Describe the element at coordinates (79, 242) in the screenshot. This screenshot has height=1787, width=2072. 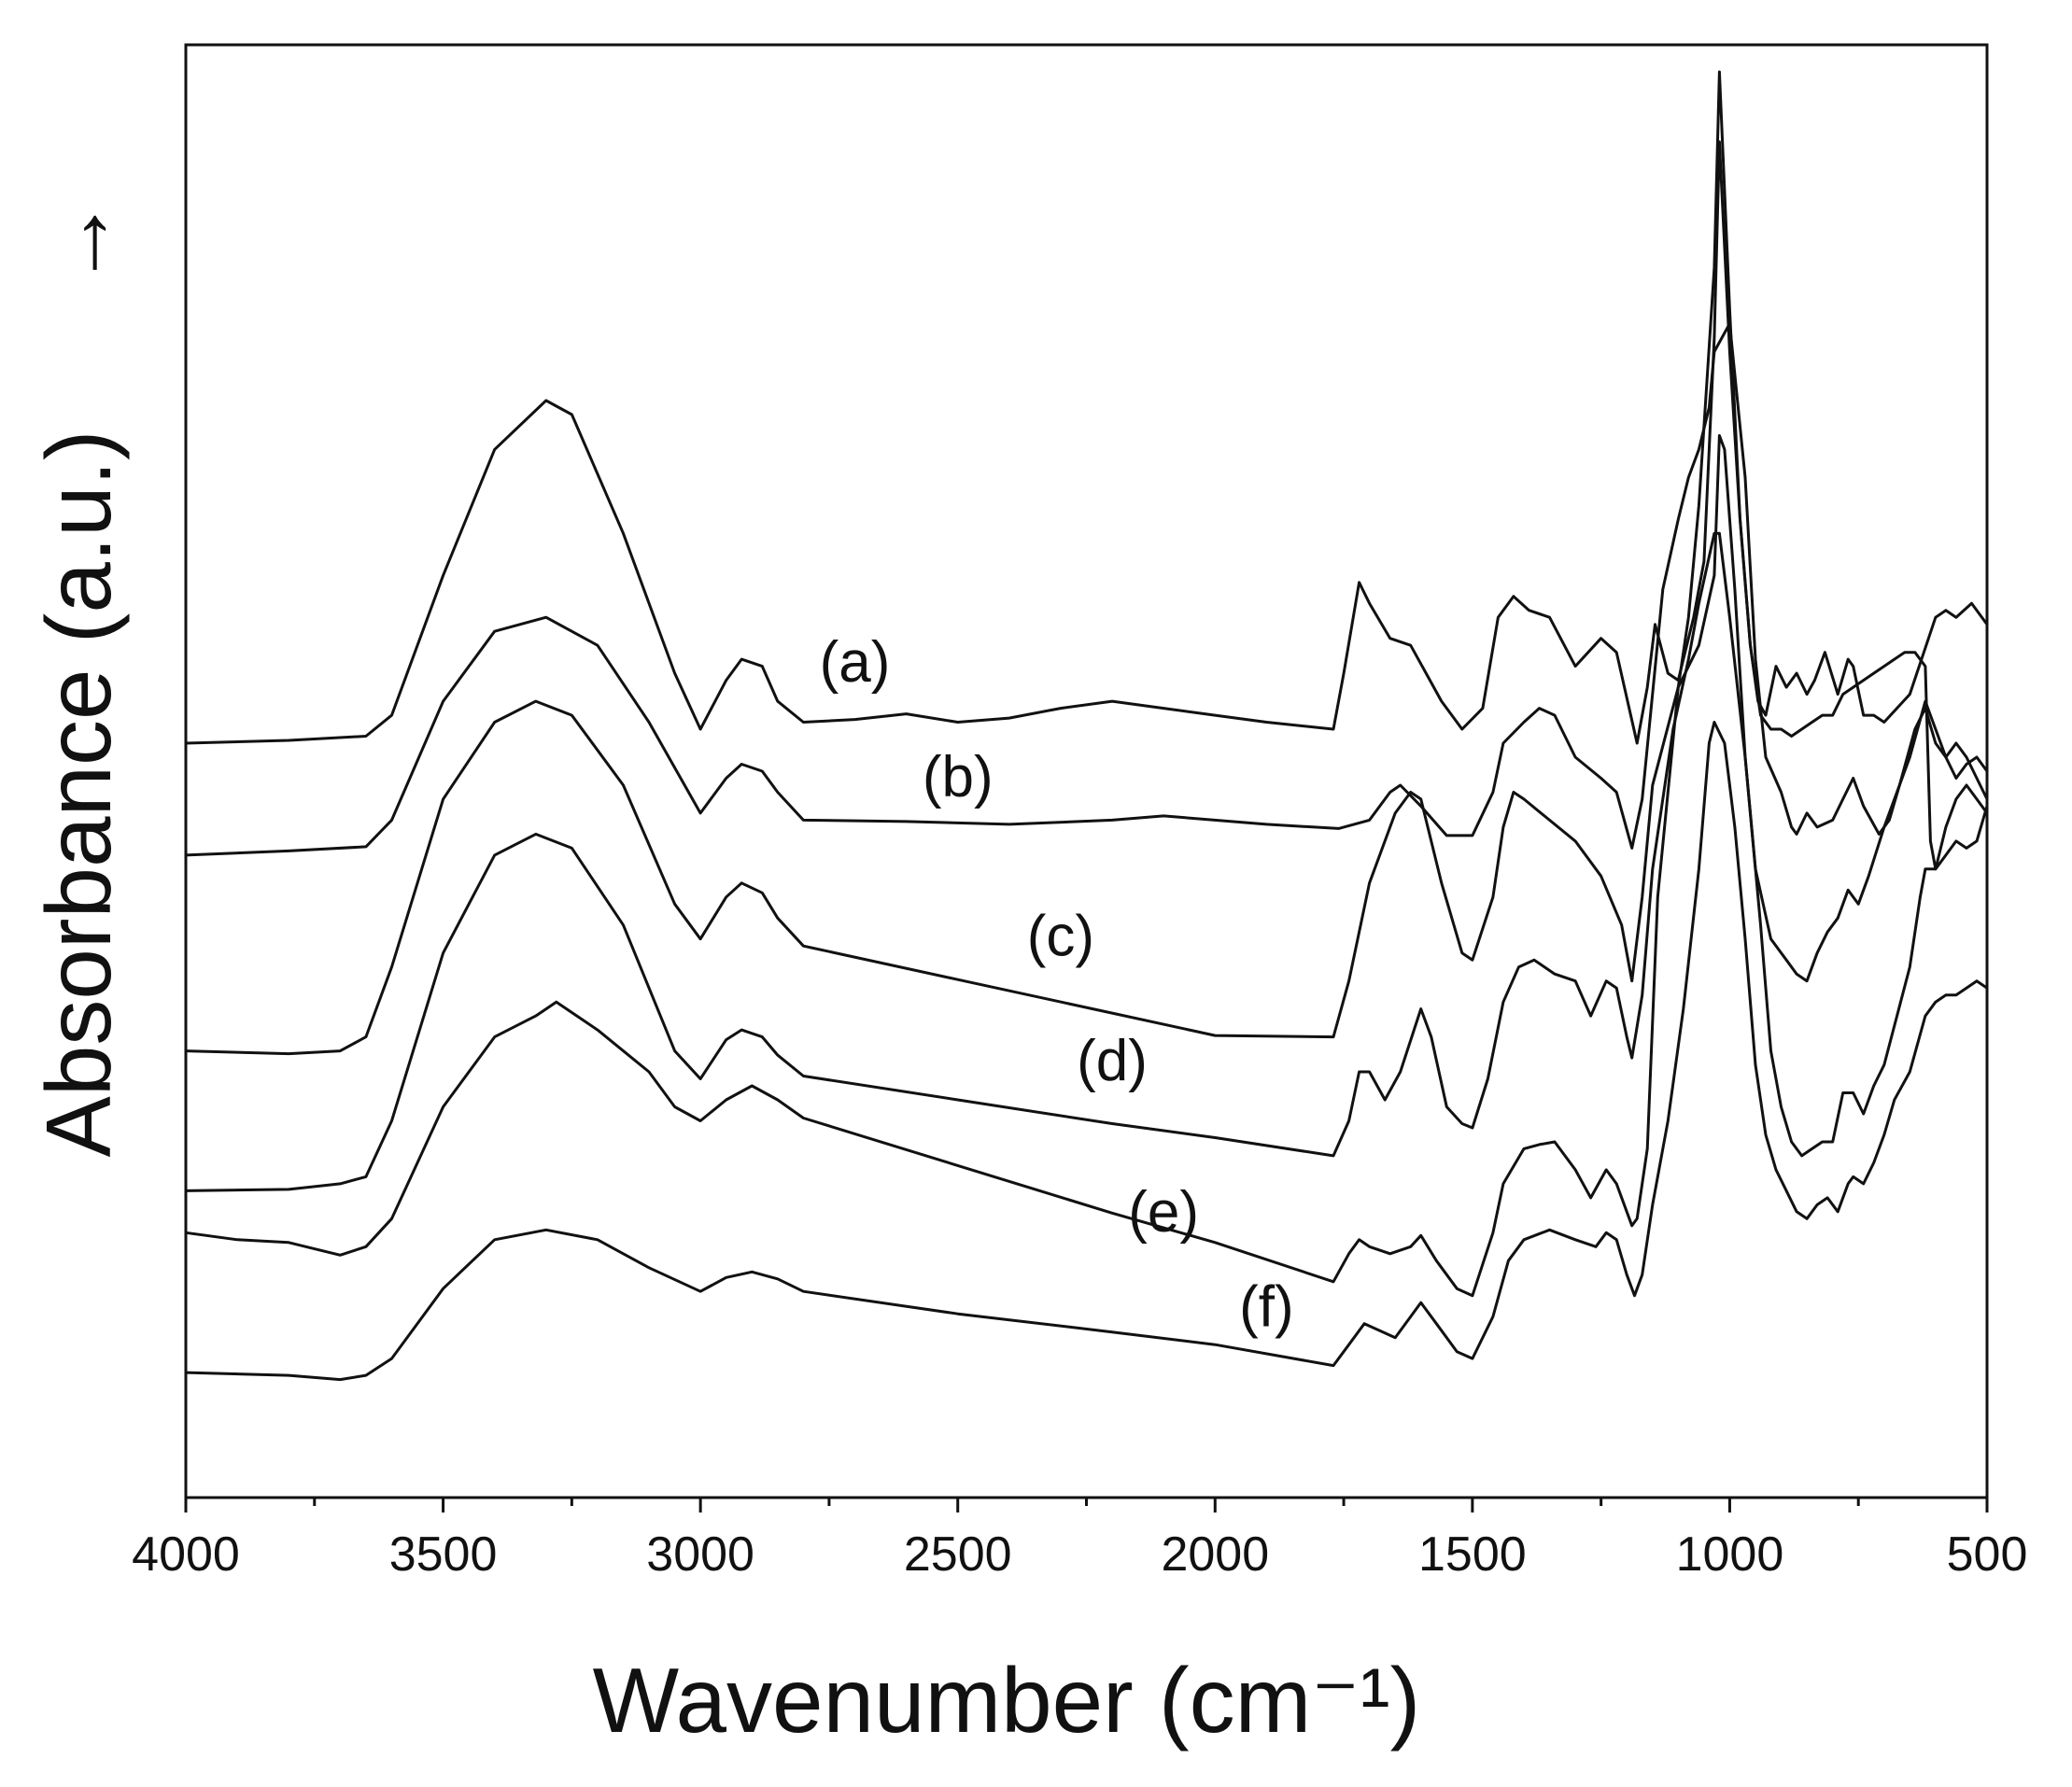
I see `y-axis-arrow: →` at that location.